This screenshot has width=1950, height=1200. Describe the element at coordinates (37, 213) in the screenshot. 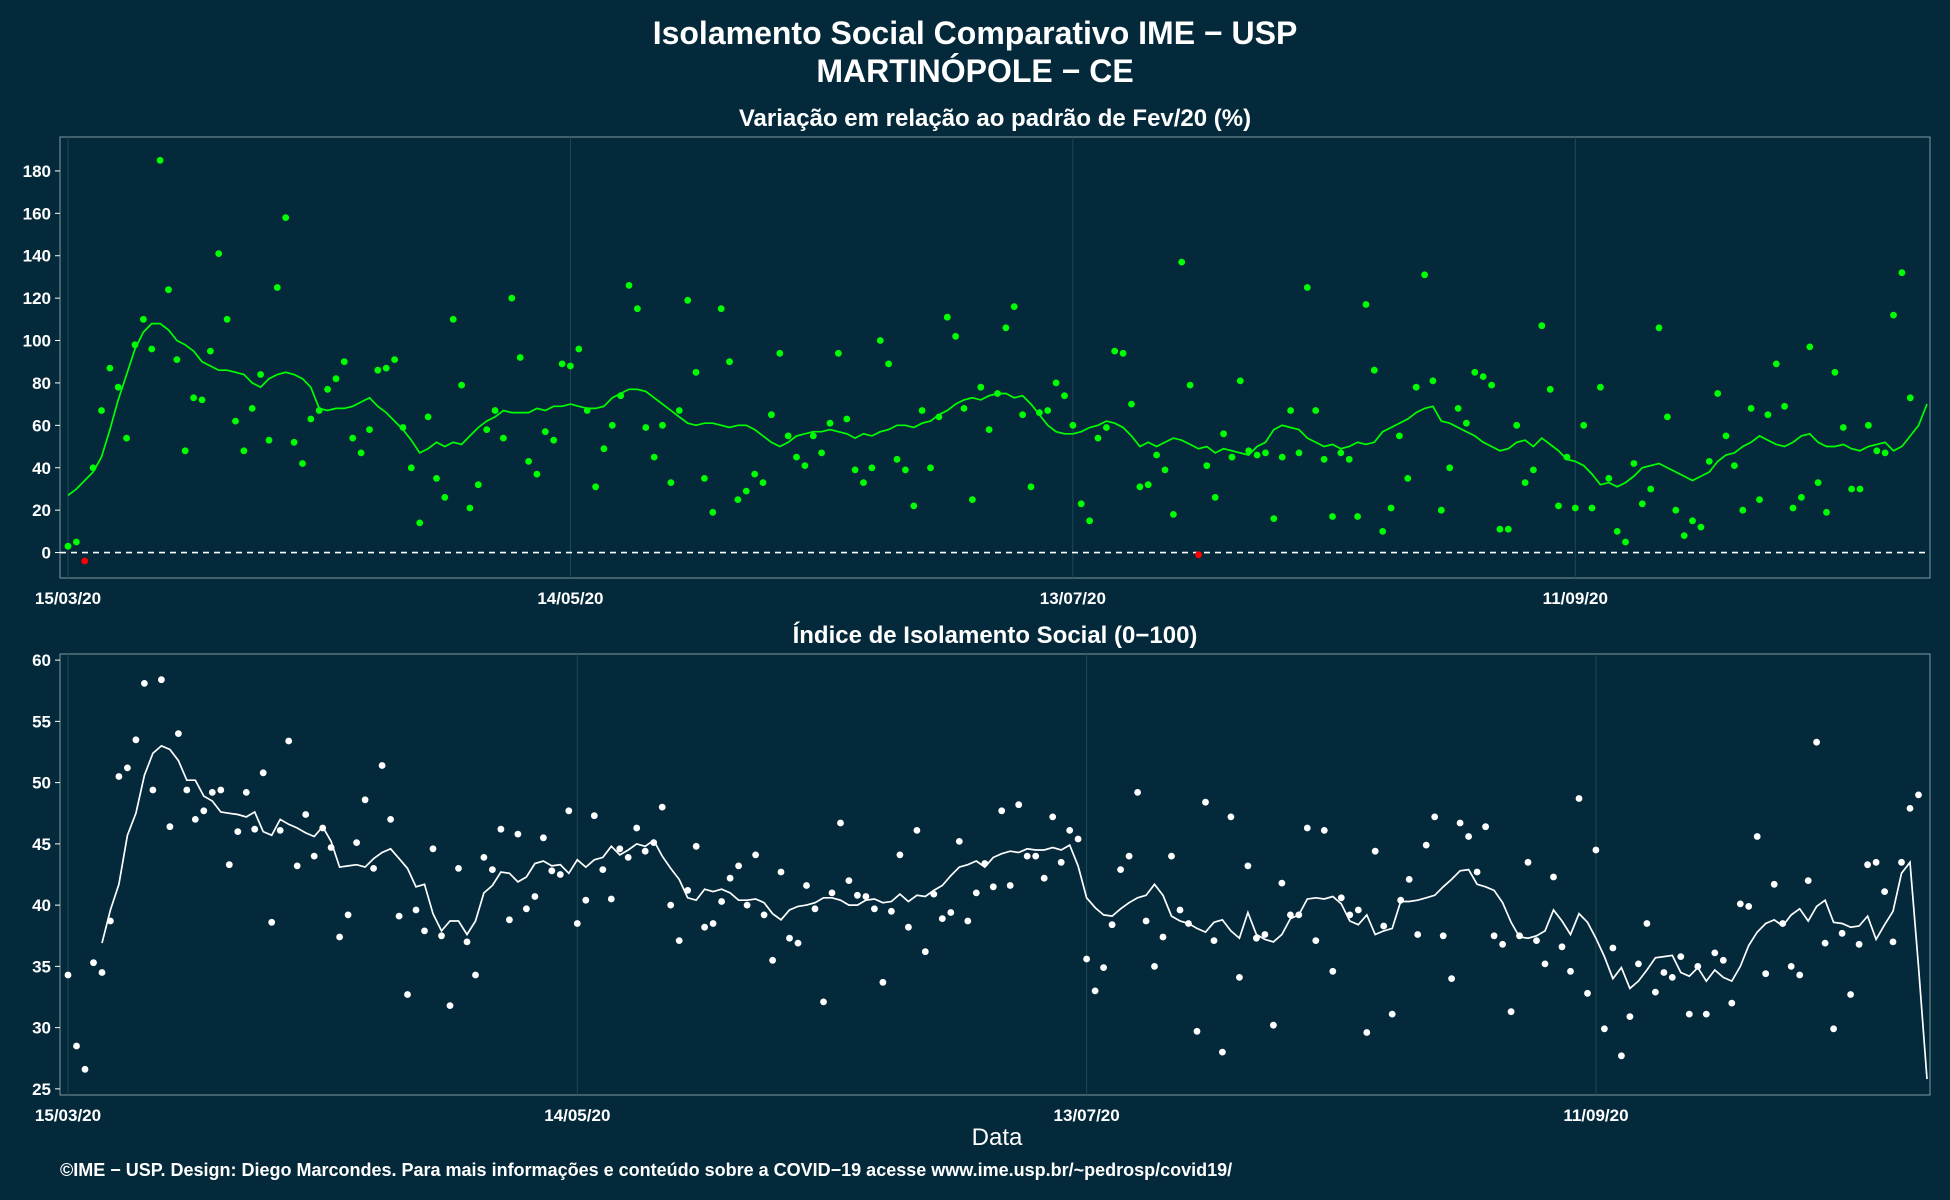

I see `y-tick-label: 160` at that location.